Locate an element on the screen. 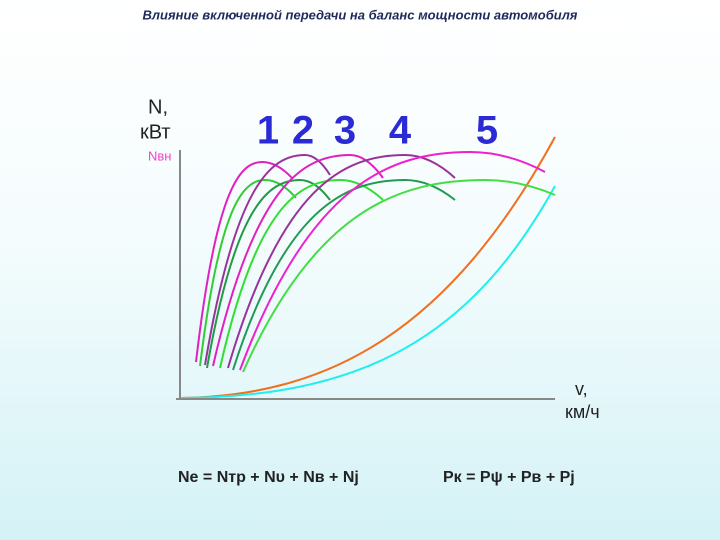  curve-label: Nвн is located at coordinates (159, 155).